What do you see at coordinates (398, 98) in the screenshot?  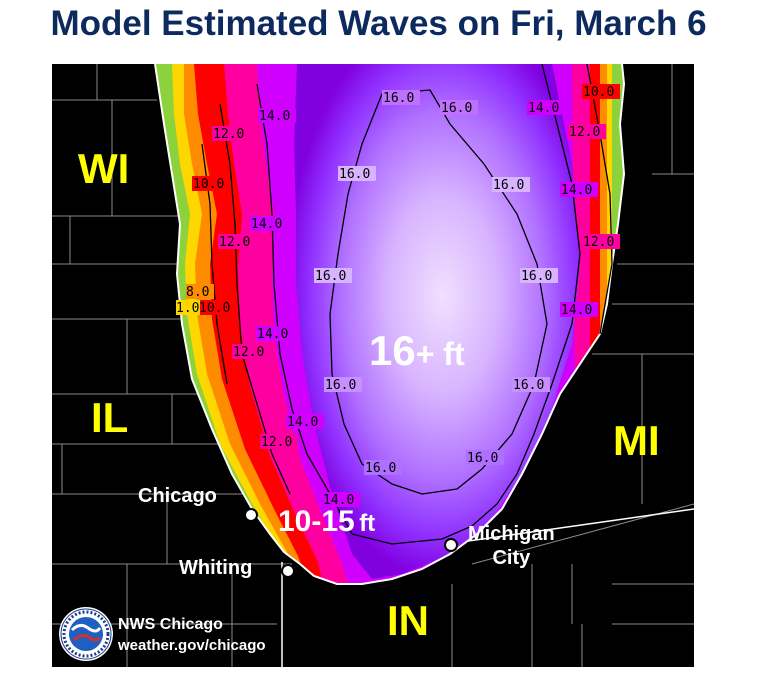 I see `contour-label-16-a: 16.0` at bounding box center [398, 98].